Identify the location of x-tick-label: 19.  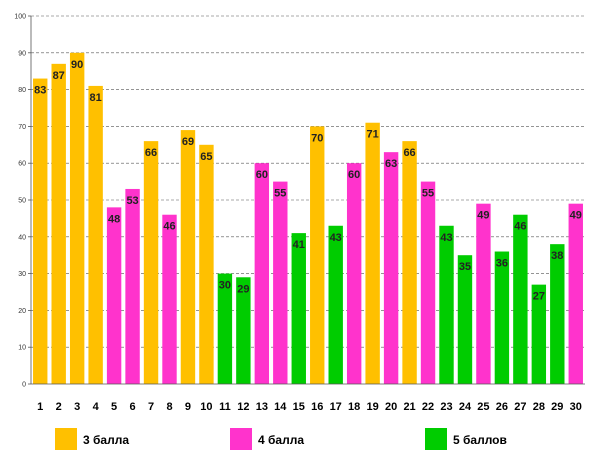
(373, 407).